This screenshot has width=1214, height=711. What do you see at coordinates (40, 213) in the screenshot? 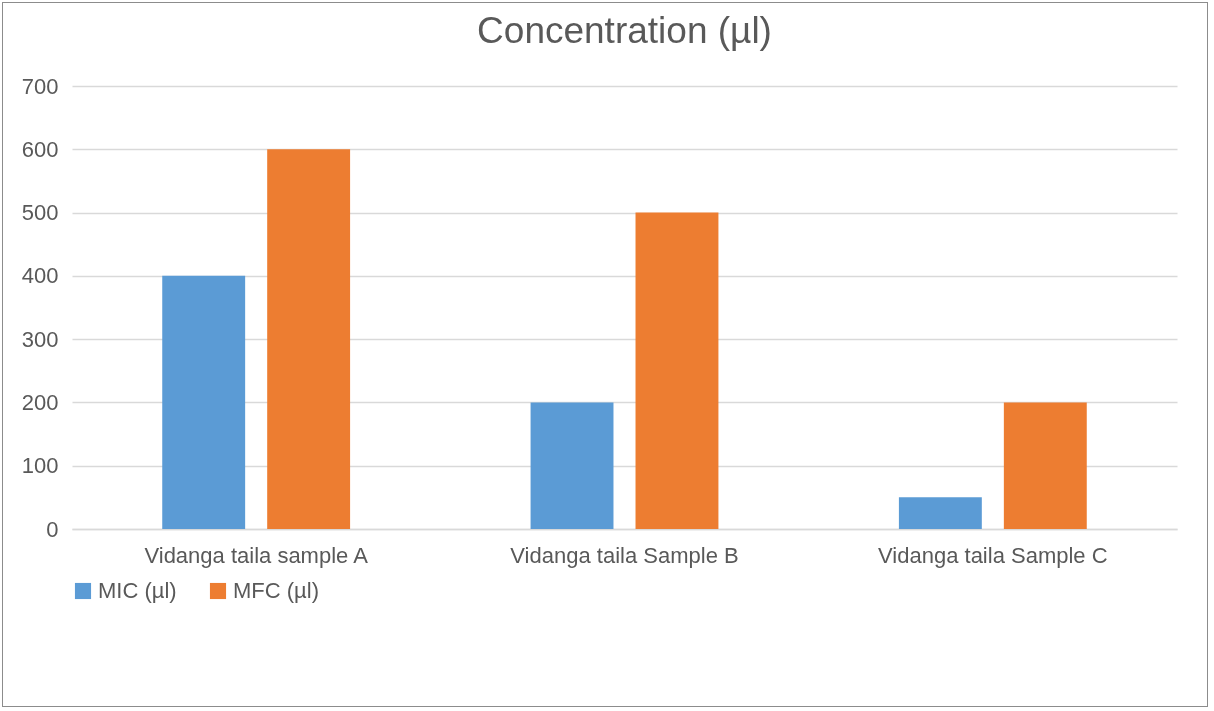
I see `y-tick-label: 500` at bounding box center [40, 213].